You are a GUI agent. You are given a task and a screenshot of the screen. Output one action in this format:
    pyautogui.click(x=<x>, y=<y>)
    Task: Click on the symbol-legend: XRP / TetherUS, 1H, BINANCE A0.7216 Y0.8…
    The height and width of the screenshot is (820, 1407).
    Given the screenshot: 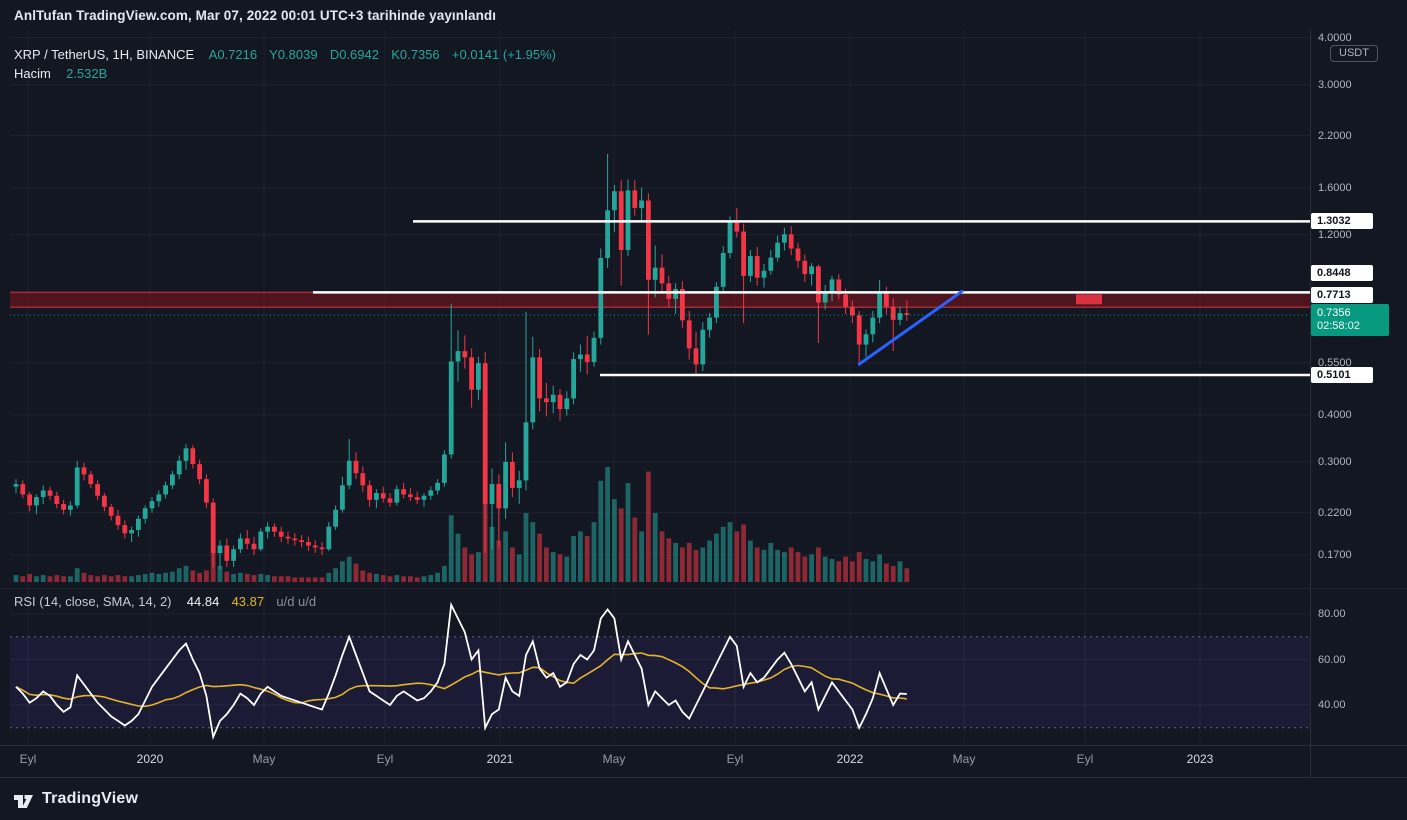 What is the action you would take?
    pyautogui.click(x=285, y=54)
    